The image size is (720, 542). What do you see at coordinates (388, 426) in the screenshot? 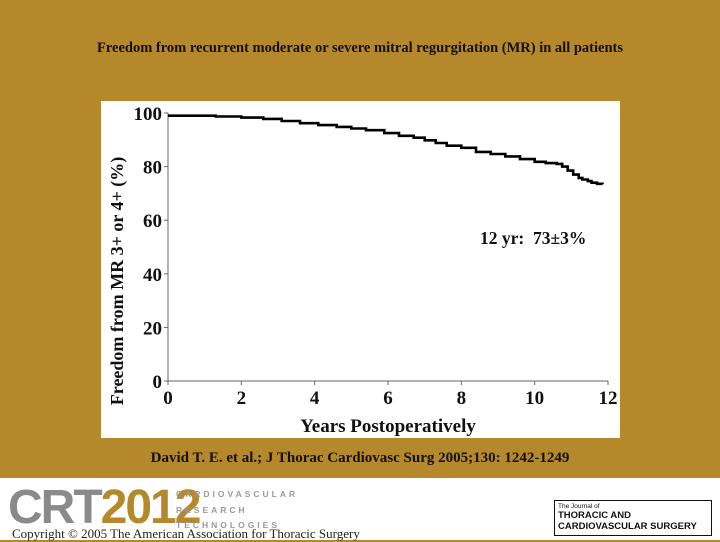
I see `x-axis-label: Years Postoperatively` at bounding box center [388, 426].